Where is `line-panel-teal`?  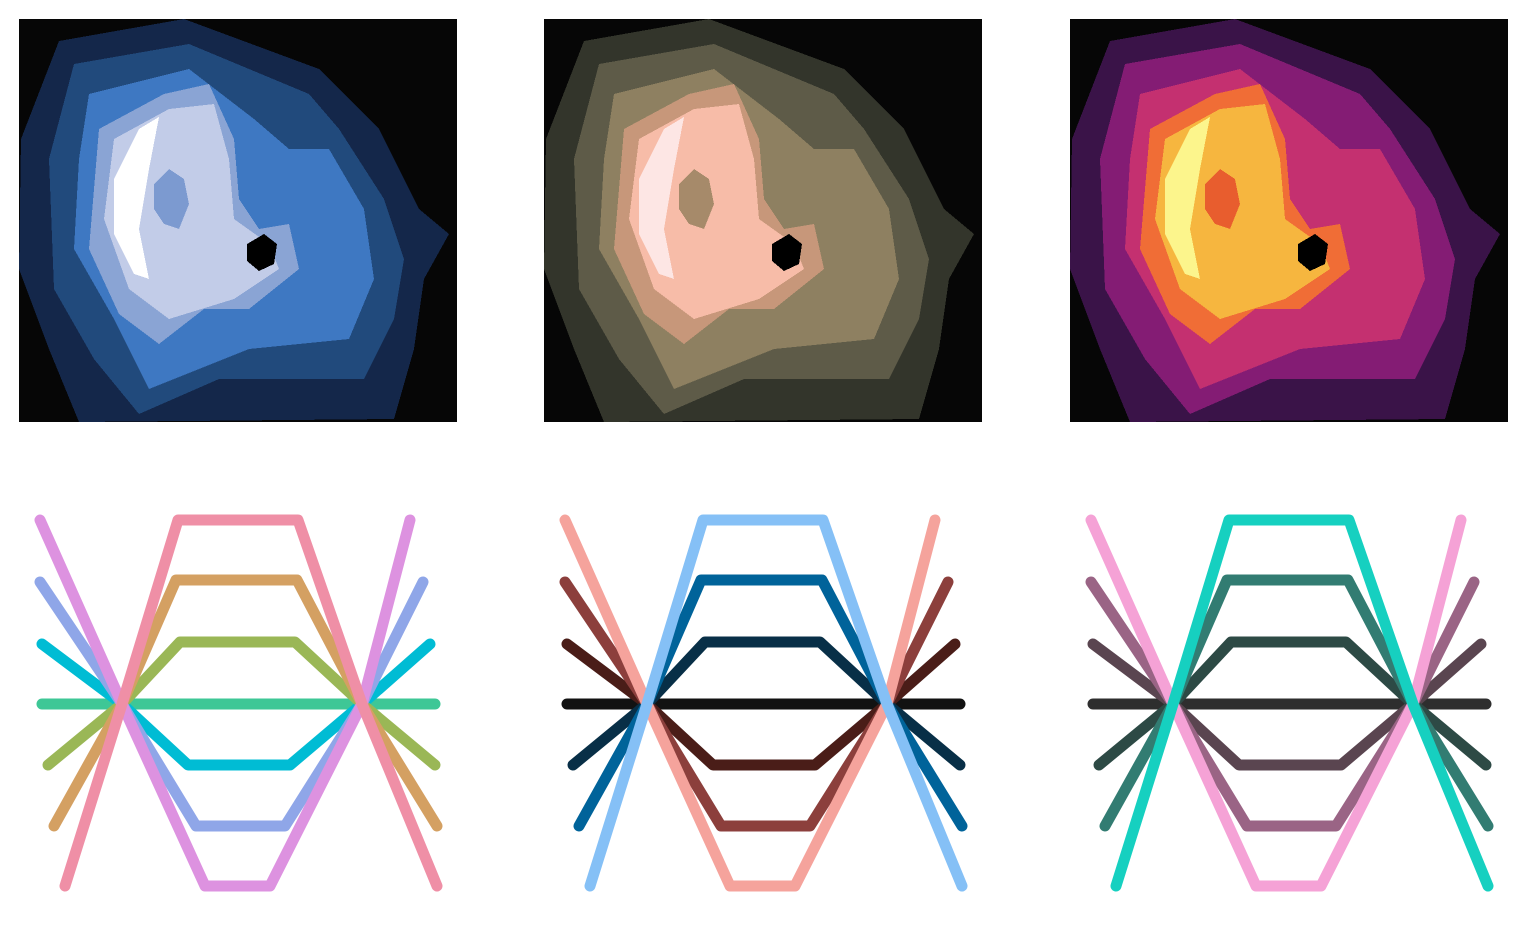
line-panel-teal is located at coordinates (1288, 700).